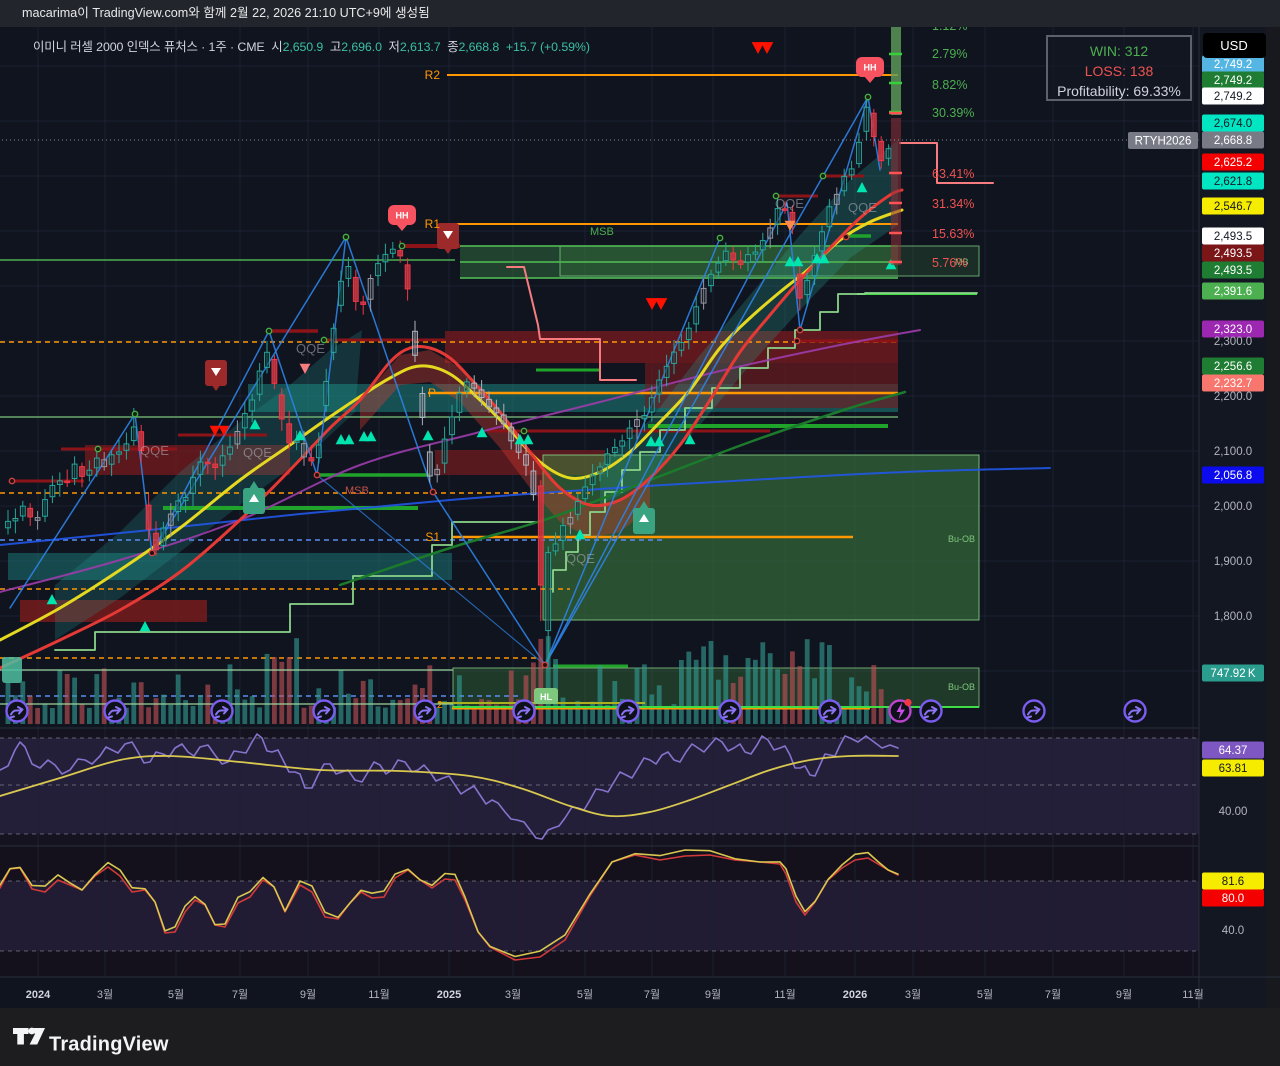 Image resolution: width=1280 pixels, height=1066 pixels. Describe the element at coordinates (1233, 751) in the screenshot. I see `svg-text: 64.37` at that location.